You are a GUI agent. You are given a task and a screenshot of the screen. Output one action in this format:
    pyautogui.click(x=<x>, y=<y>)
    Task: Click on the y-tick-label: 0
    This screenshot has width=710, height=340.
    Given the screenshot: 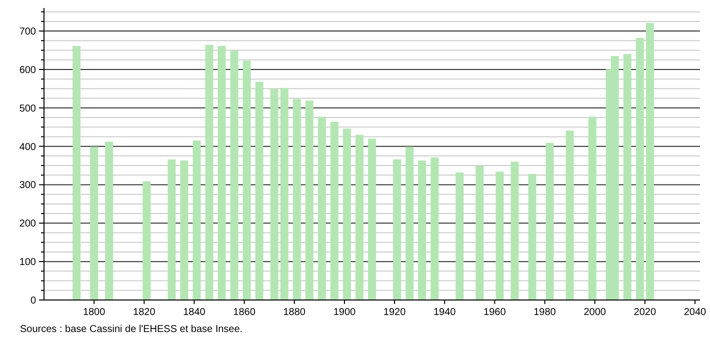 What is the action you would take?
    pyautogui.click(x=33, y=301)
    